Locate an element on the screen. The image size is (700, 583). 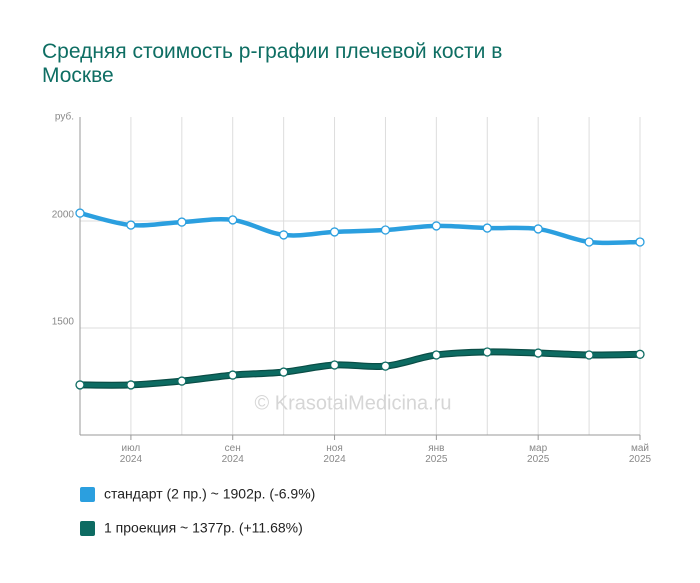
y-tick-label: 2000 is located at coordinates (63, 215).